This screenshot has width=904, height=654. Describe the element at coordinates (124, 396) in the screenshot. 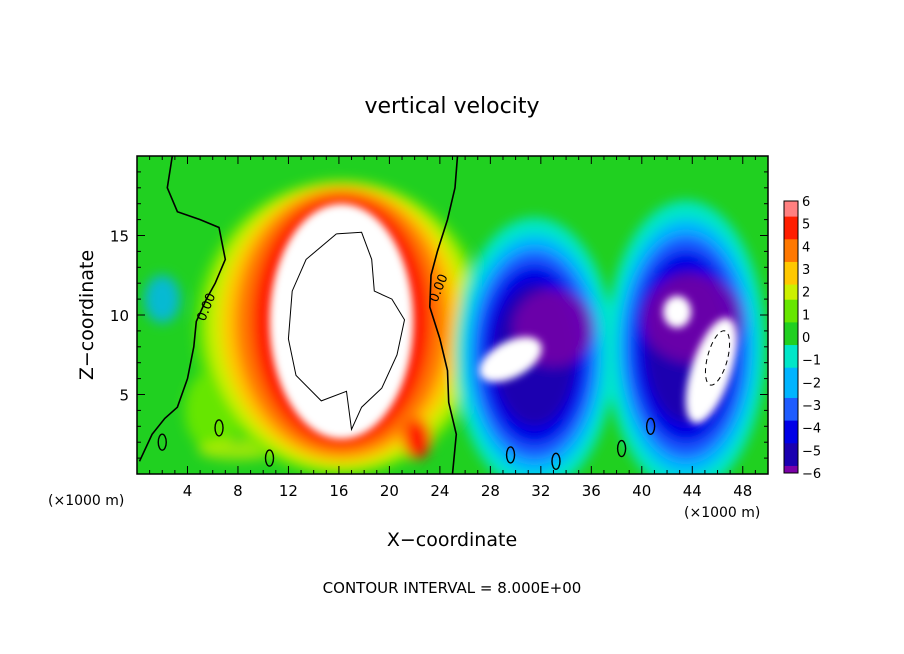

I see `y-tick-label: 5` at that location.